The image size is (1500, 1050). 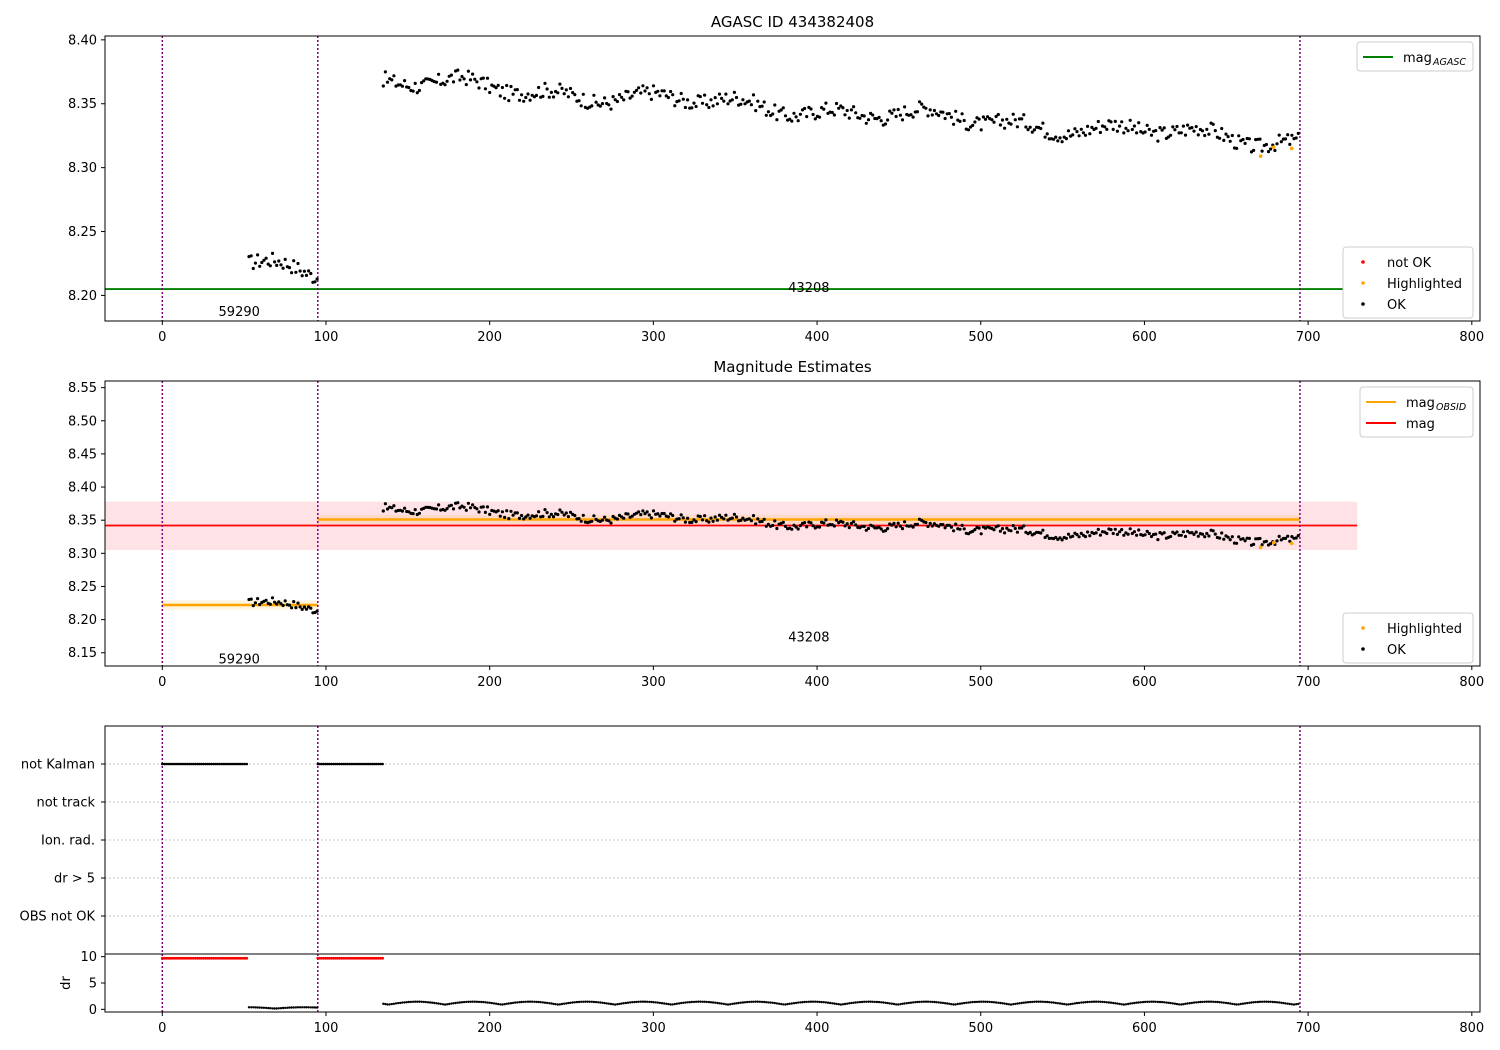 What do you see at coordinates (1396, 305) in the screenshot?
I see `legend-label: OK` at bounding box center [1396, 305].